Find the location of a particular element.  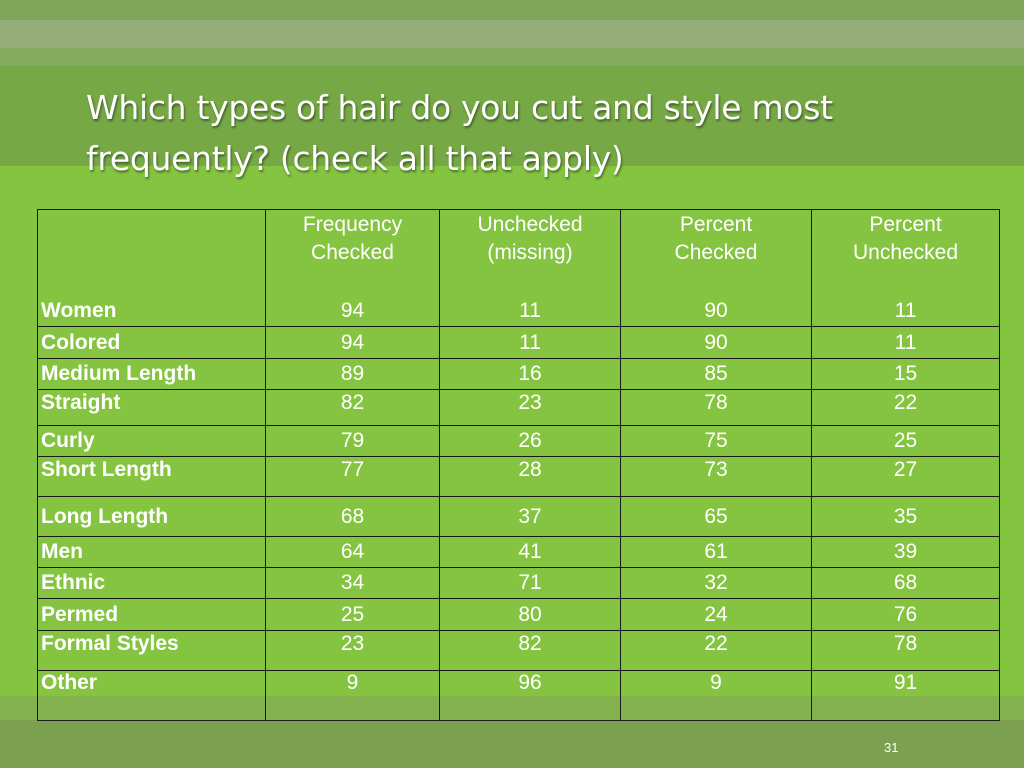

row-label: Other is located at coordinates (151, 695).